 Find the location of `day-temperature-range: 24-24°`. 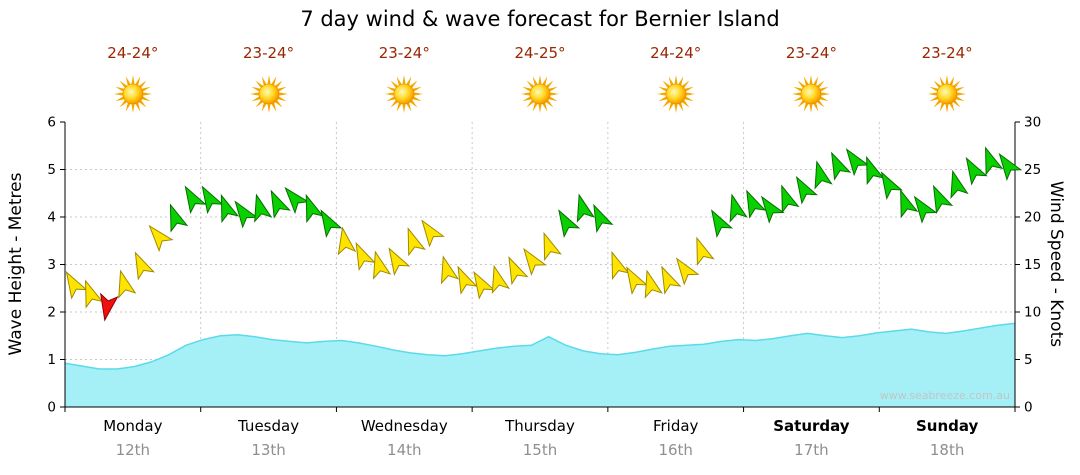

day-temperature-range: 24-24° is located at coordinates (133, 53).